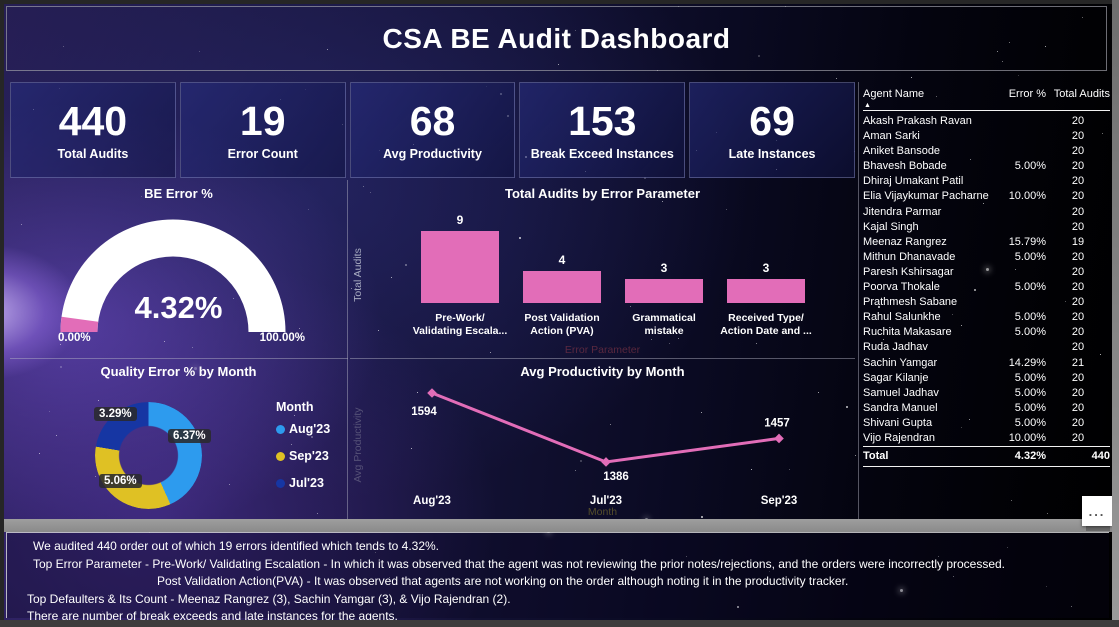  I want to click on table-row: Dhiraj Umakant Patil 20, so click(986, 181).